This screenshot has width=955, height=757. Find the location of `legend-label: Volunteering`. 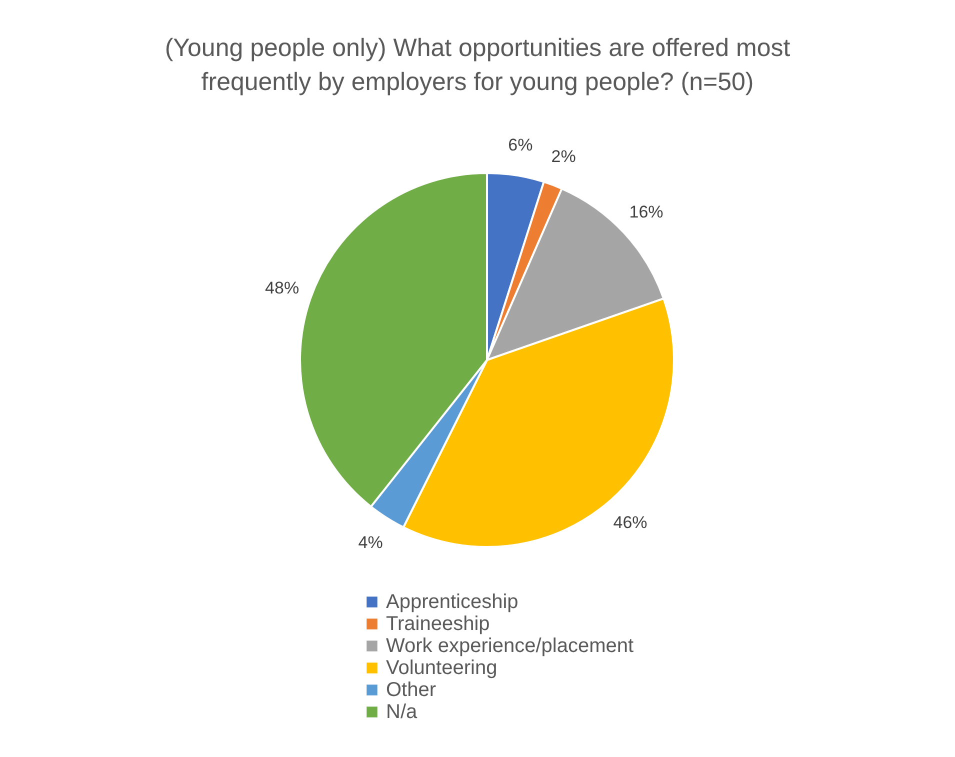

legend-label: Volunteering is located at coordinates (442, 668).